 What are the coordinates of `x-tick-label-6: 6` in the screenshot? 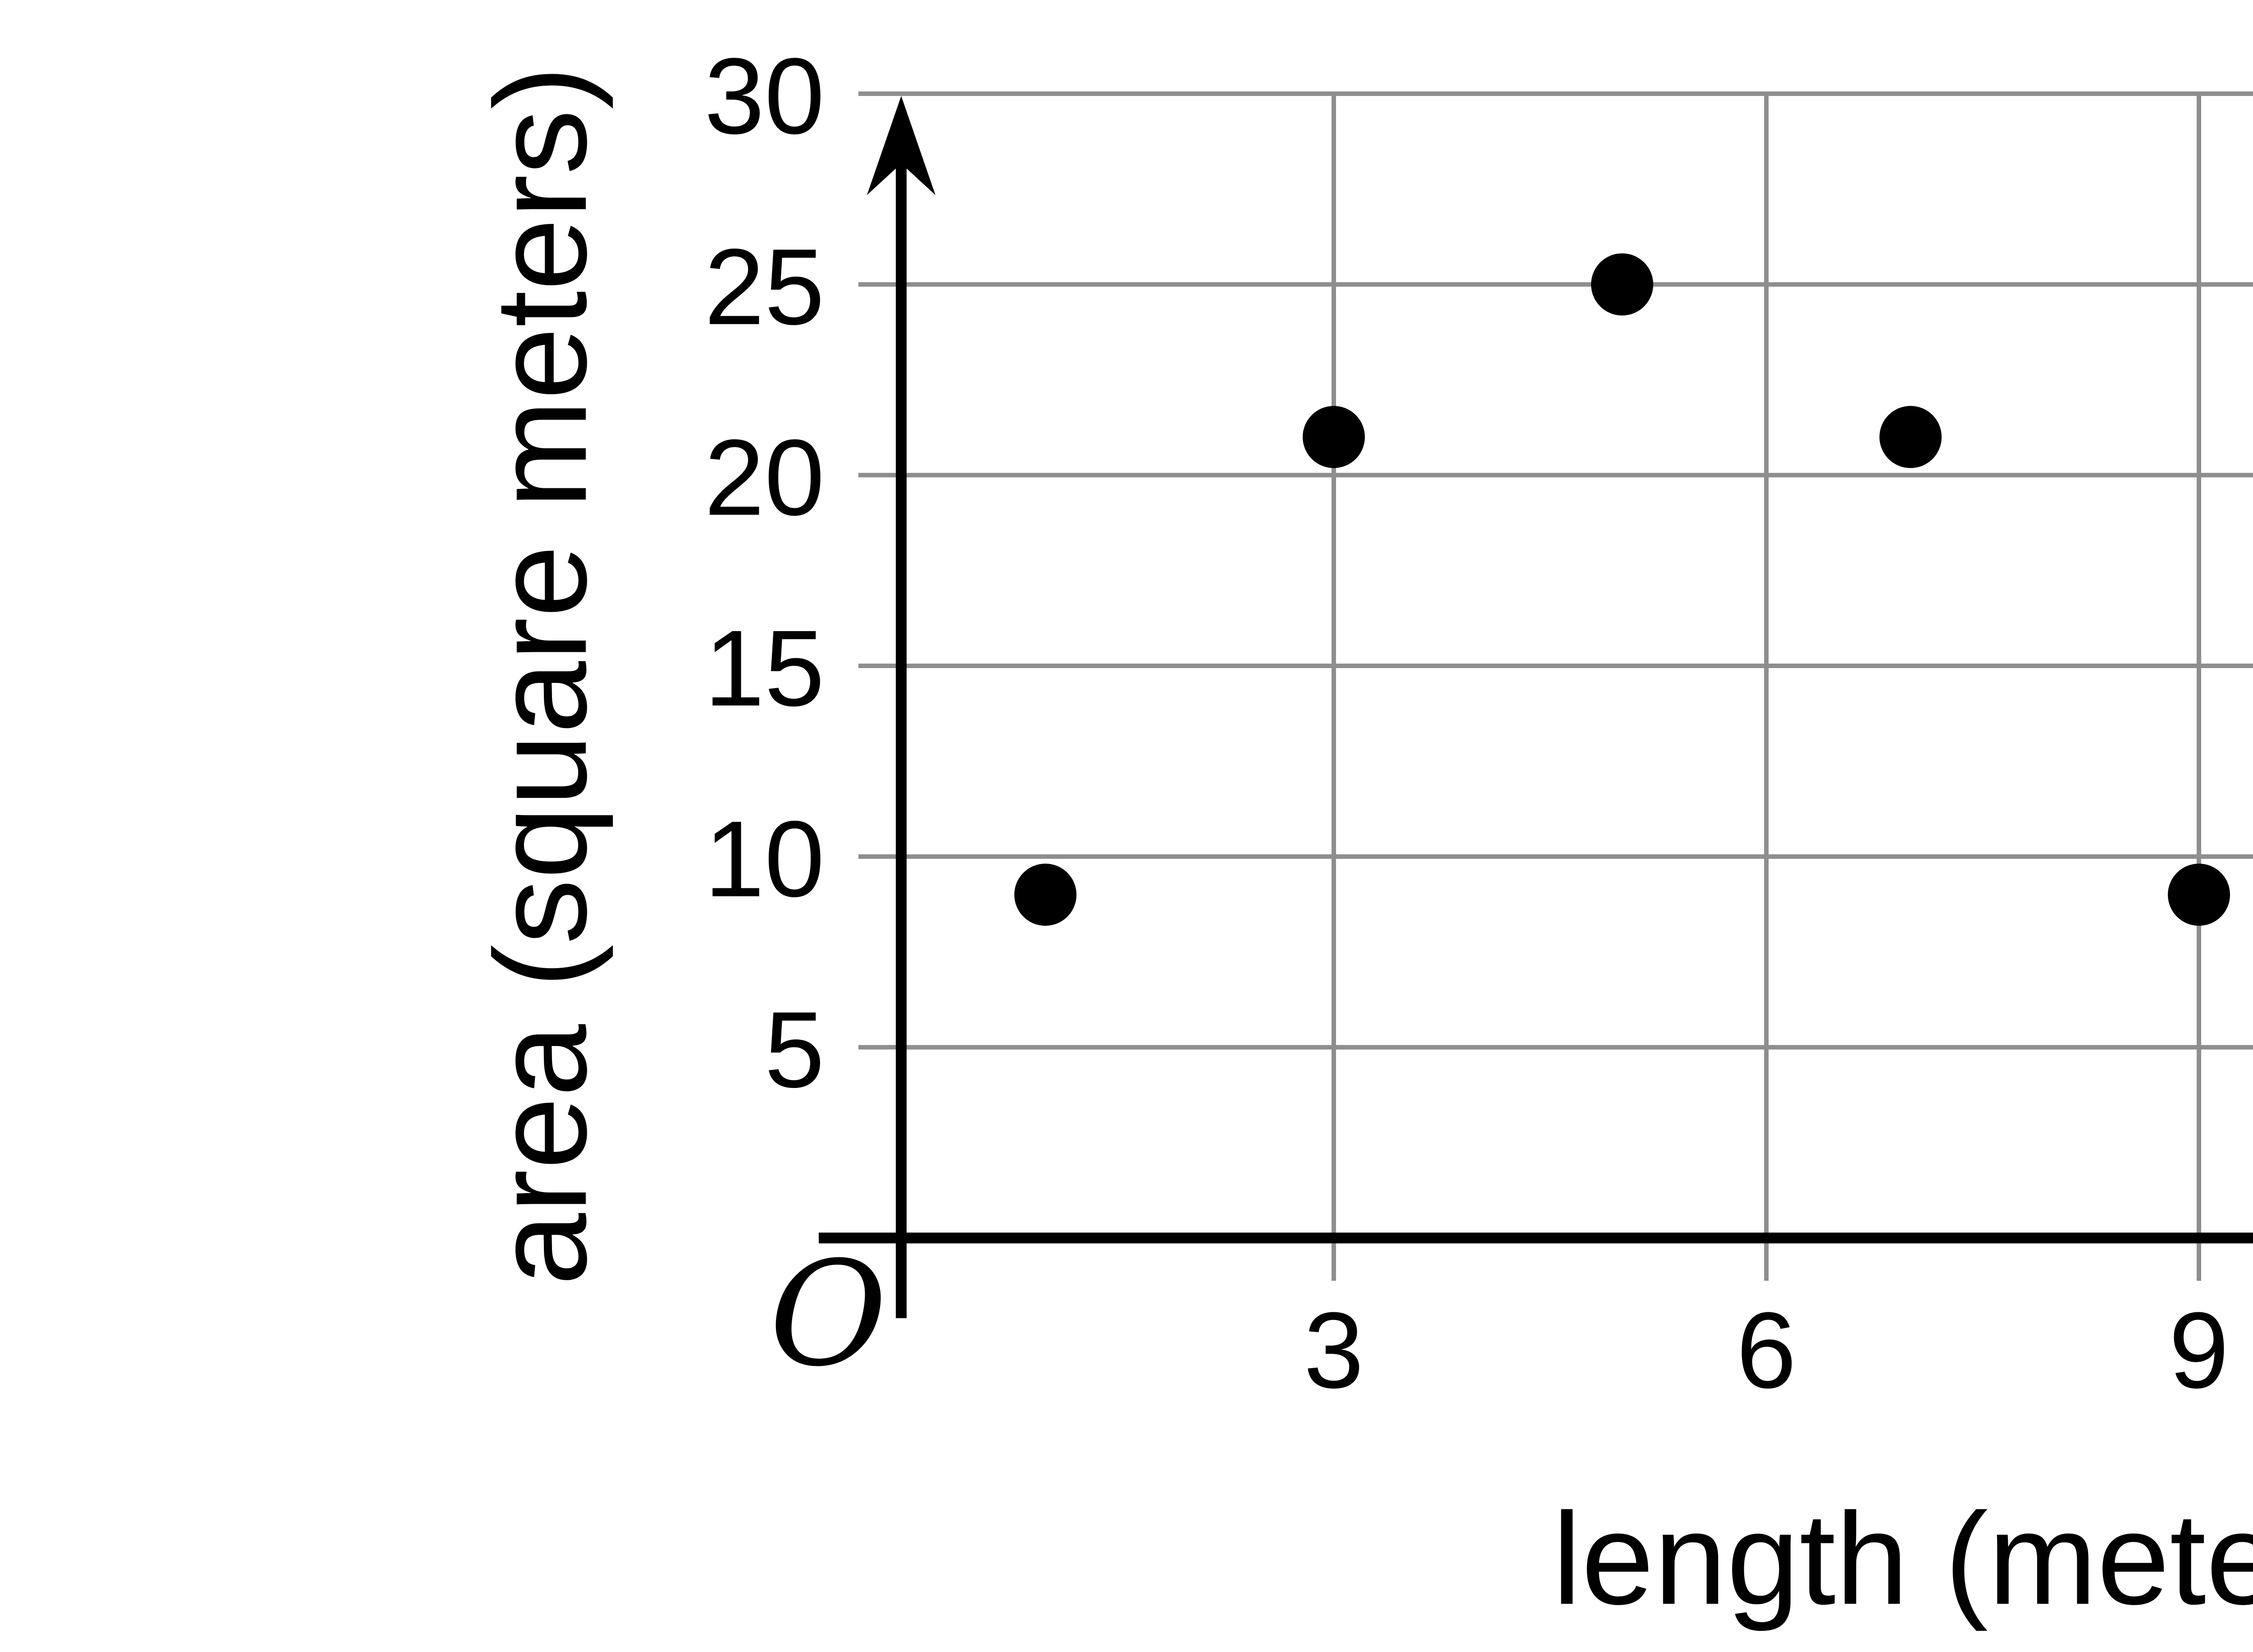 It's located at (1766, 1350).